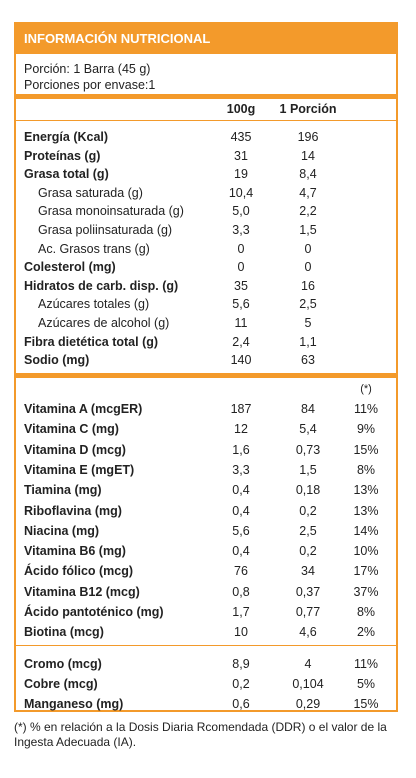  I want to click on percent-header-row: (*), so click(206, 389).